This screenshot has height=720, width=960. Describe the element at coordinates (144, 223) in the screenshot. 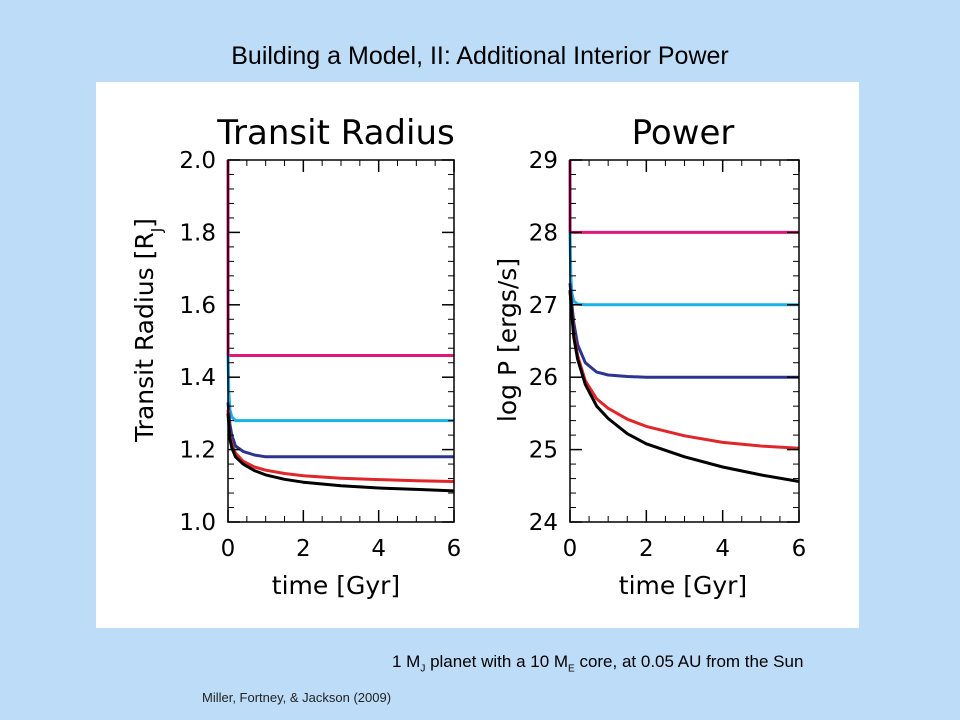

I see `radius-y-axis-label-close: ]` at that location.